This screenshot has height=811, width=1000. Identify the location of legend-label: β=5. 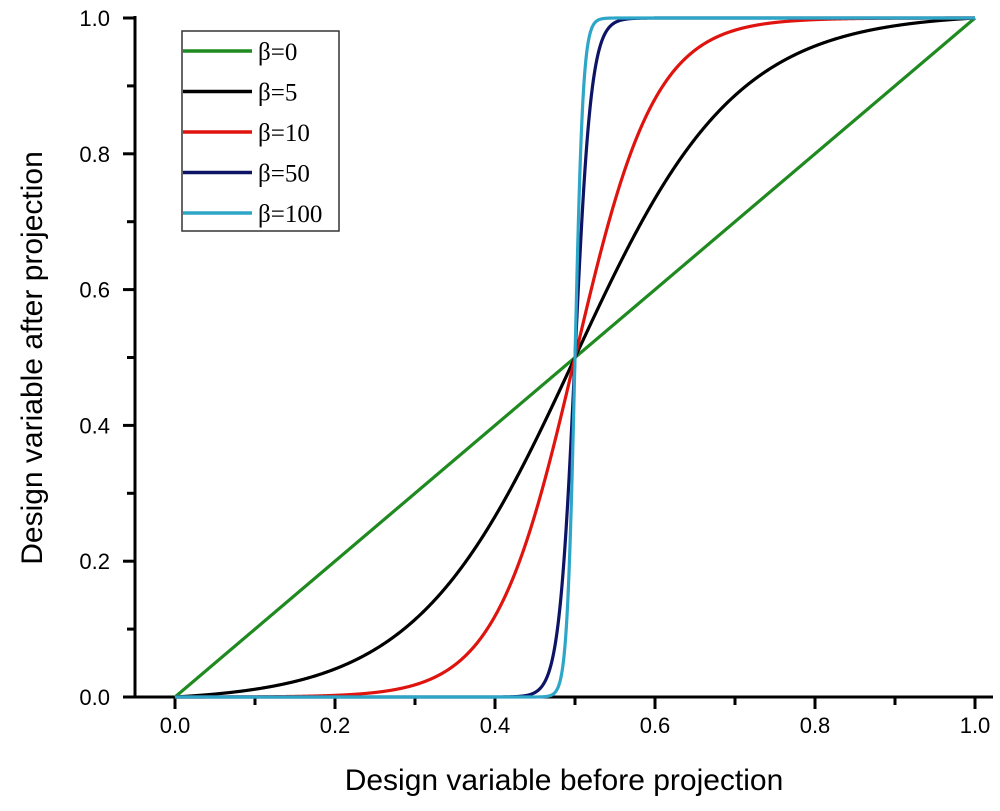
(277, 93).